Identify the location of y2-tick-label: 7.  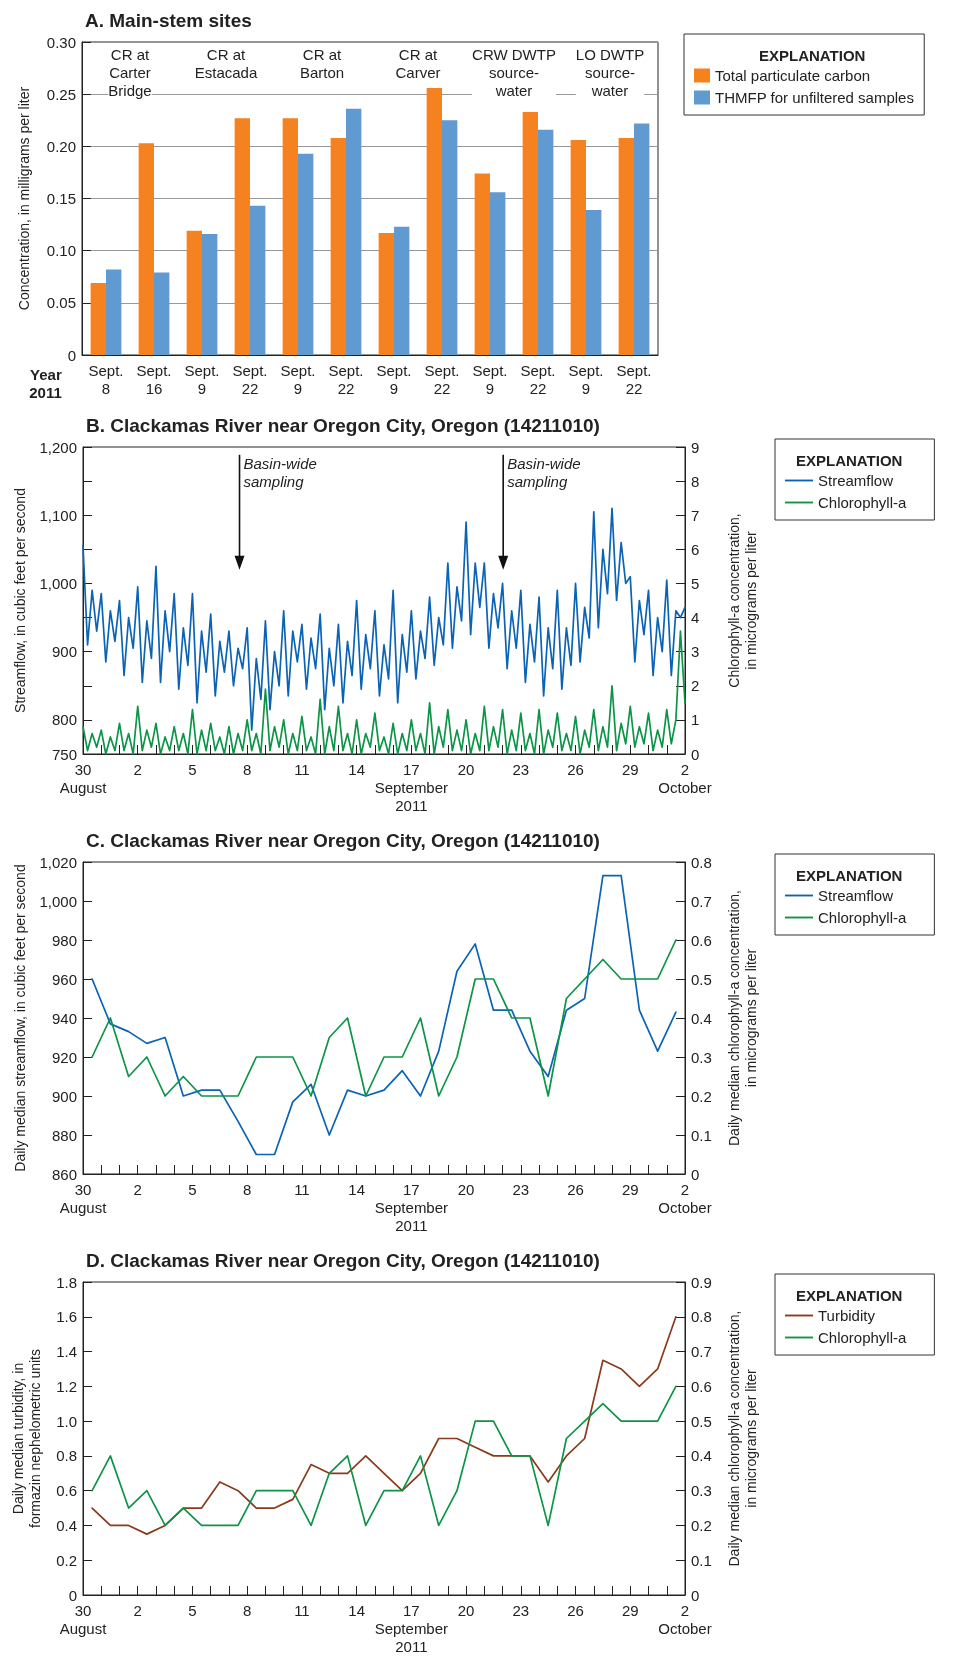
(695, 515).